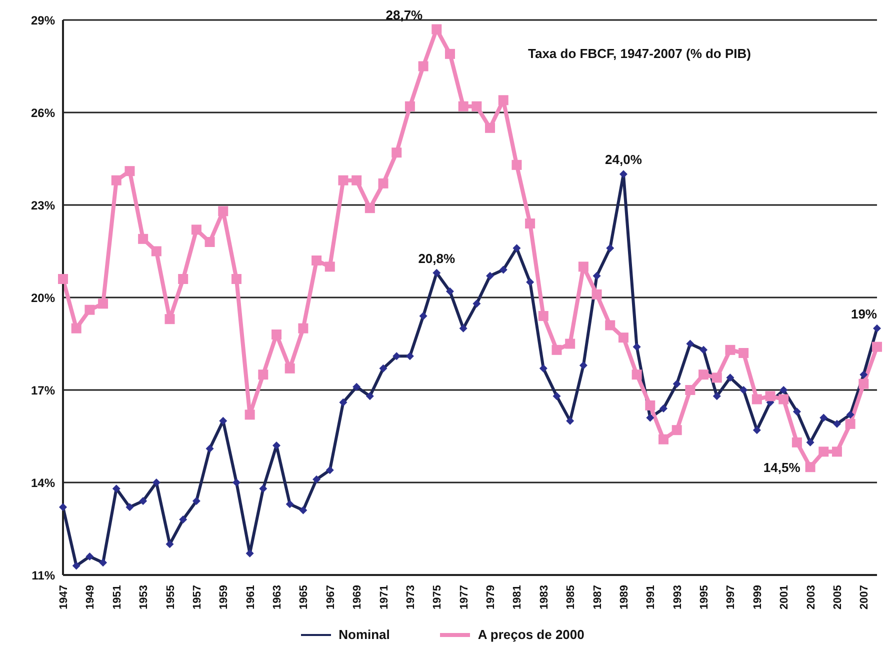 Image resolution: width=891 pixels, height=660 pixels. I want to click on x-tick-label: 1989, so click(624, 597).